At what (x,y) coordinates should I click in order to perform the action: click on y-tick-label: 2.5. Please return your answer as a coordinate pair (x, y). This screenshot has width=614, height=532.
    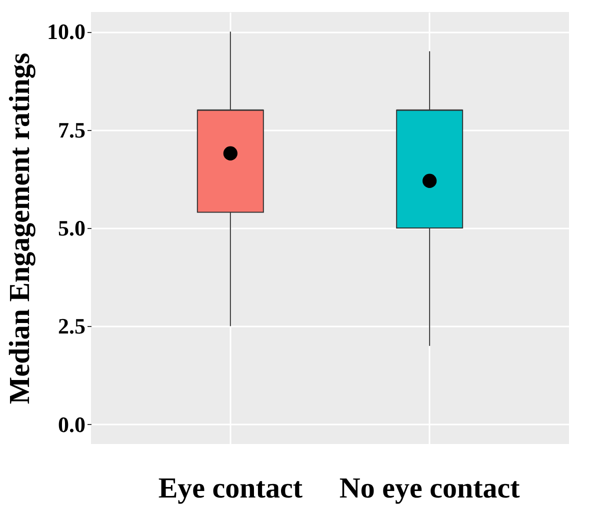
    Looking at the image, I should click on (72, 326).